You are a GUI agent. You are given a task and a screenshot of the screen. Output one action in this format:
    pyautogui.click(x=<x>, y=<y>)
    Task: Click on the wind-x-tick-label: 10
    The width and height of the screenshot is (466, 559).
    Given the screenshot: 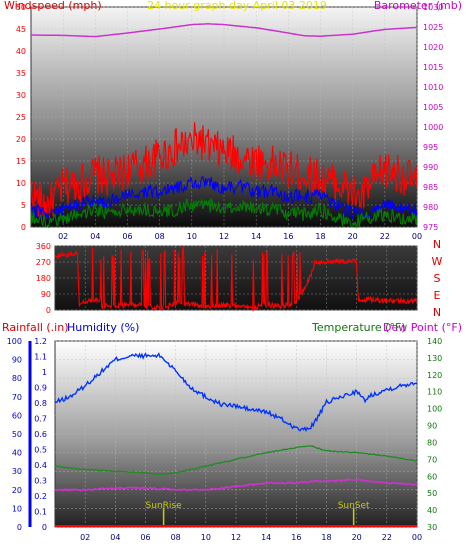 What is the action you would take?
    pyautogui.click(x=192, y=236)
    